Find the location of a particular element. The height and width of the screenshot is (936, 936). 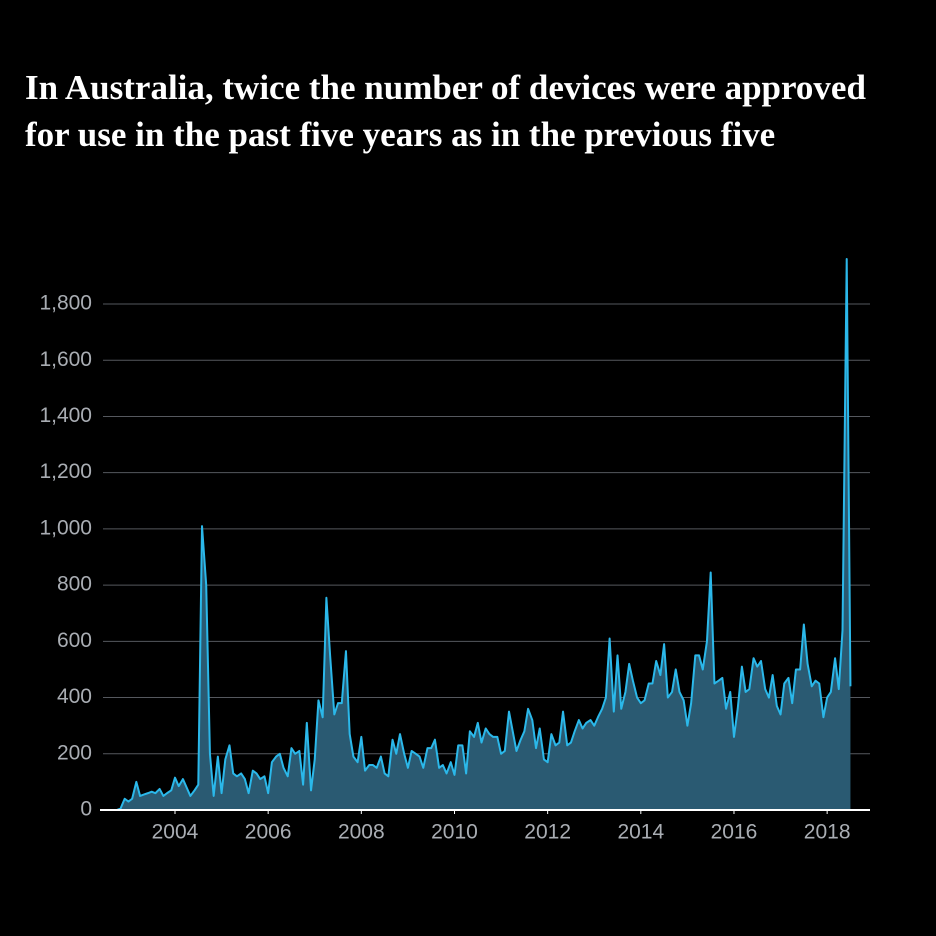

x-tick-label: 2016 is located at coordinates (734, 832).